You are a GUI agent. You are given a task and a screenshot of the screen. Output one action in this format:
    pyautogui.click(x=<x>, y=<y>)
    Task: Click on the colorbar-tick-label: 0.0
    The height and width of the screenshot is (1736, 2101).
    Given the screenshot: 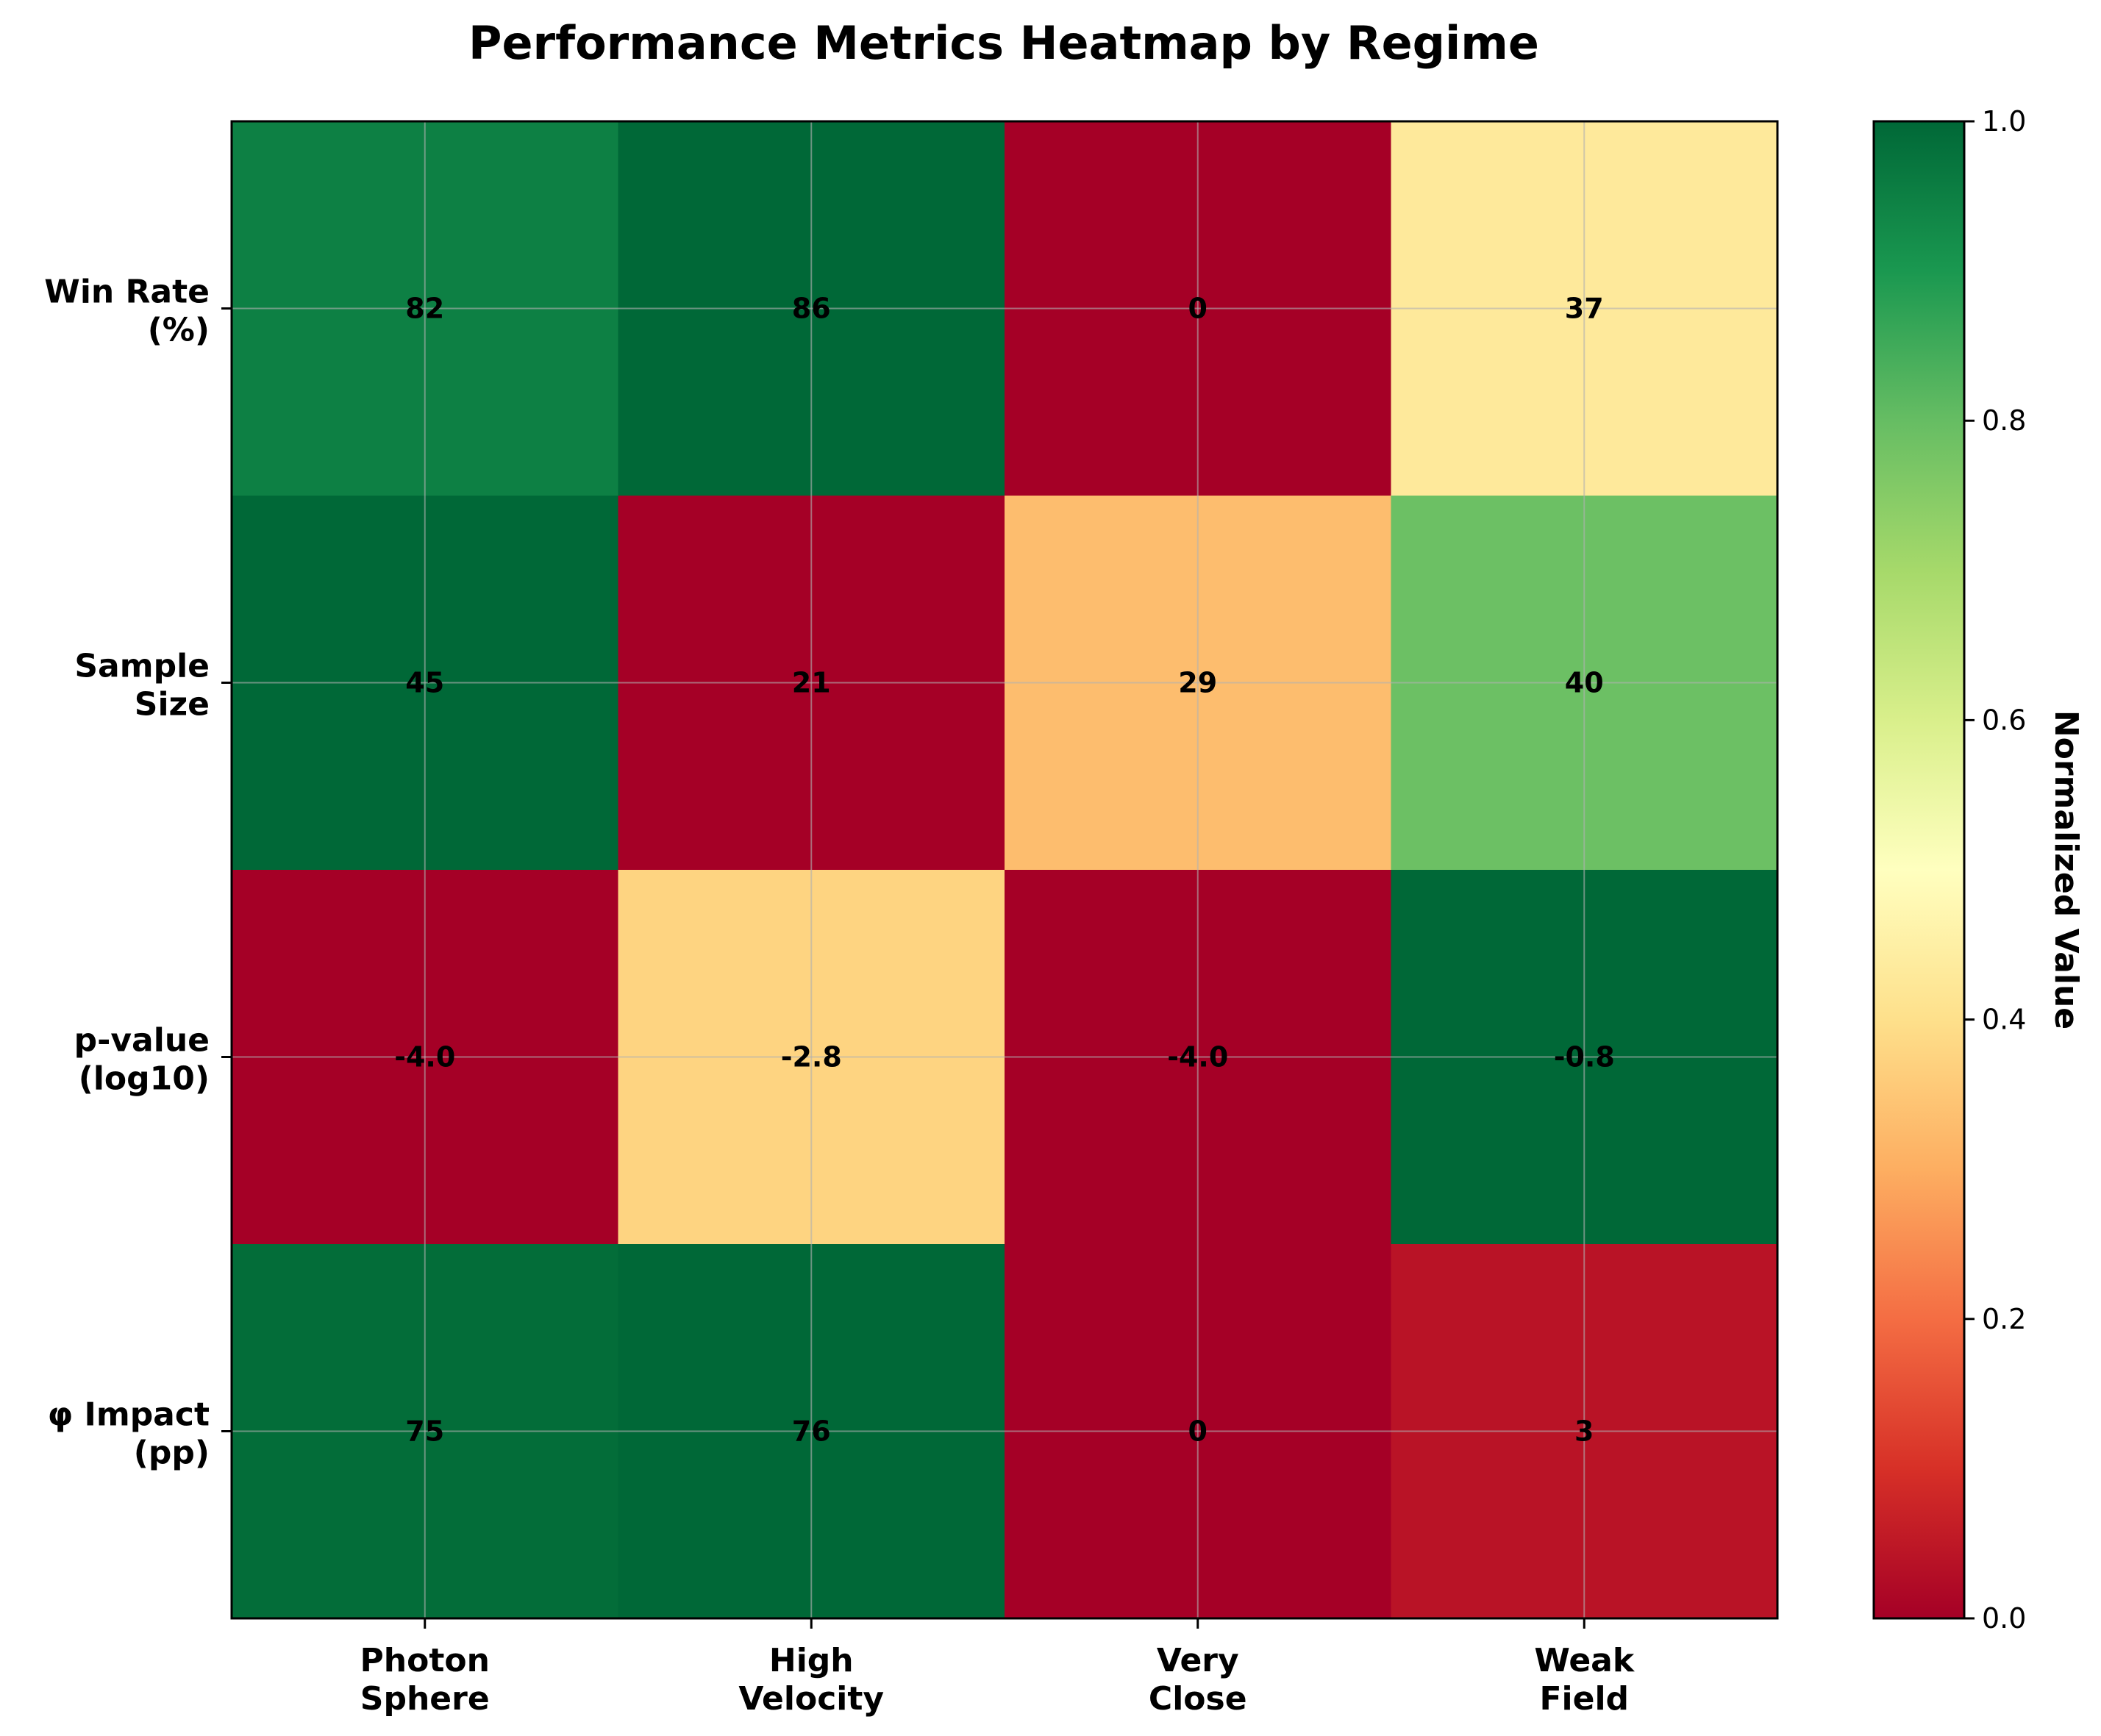 What is the action you would take?
    pyautogui.click(x=2004, y=1618)
    